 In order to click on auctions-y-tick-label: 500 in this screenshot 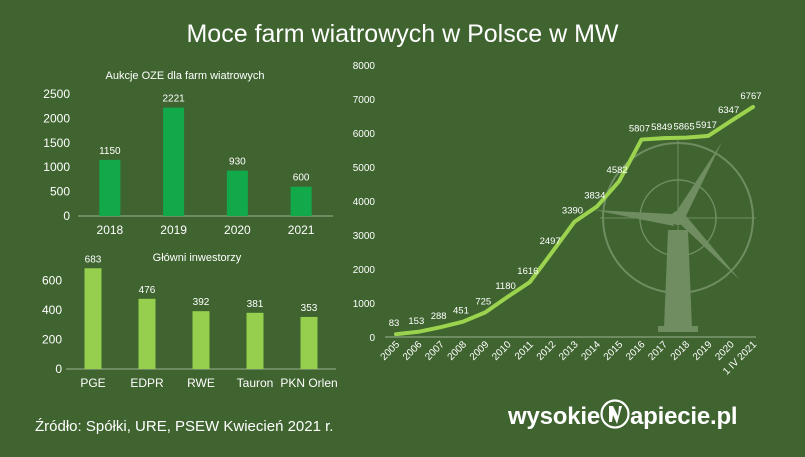, I will do `click(60, 192)`.